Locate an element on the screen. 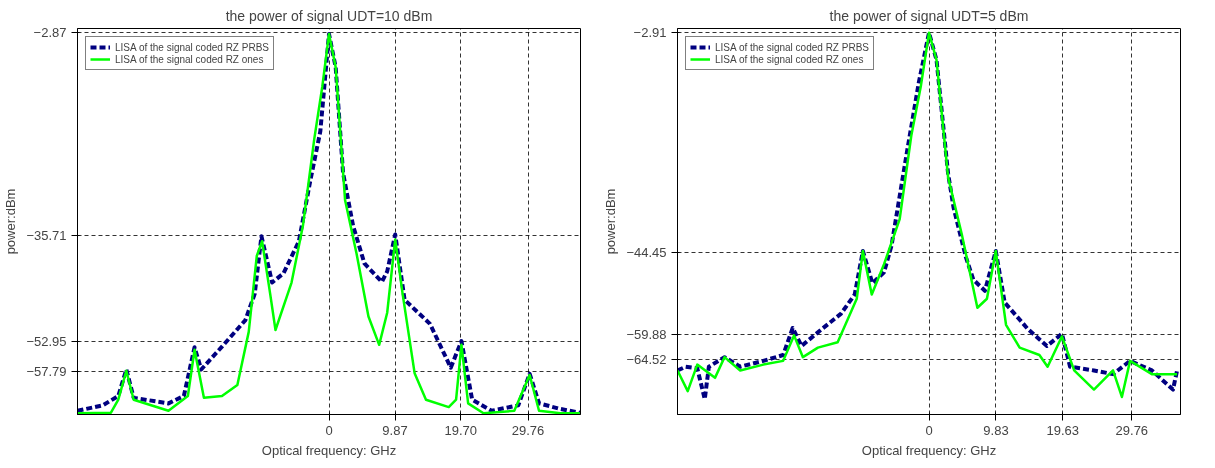 The image size is (1215, 468). x-tick-label: 9.83 is located at coordinates (996, 430).